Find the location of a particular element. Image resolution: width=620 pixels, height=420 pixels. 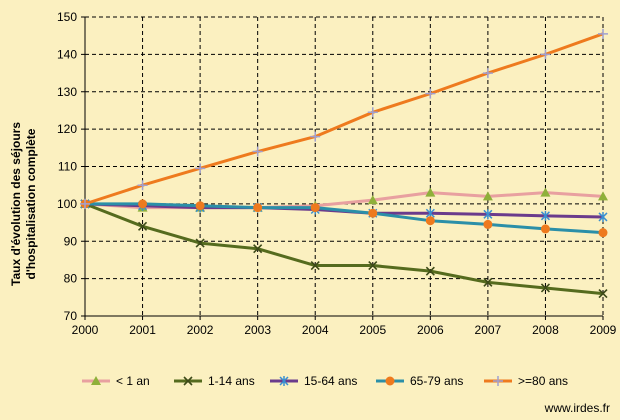

legend-swatch-marker is located at coordinates (498, 381).